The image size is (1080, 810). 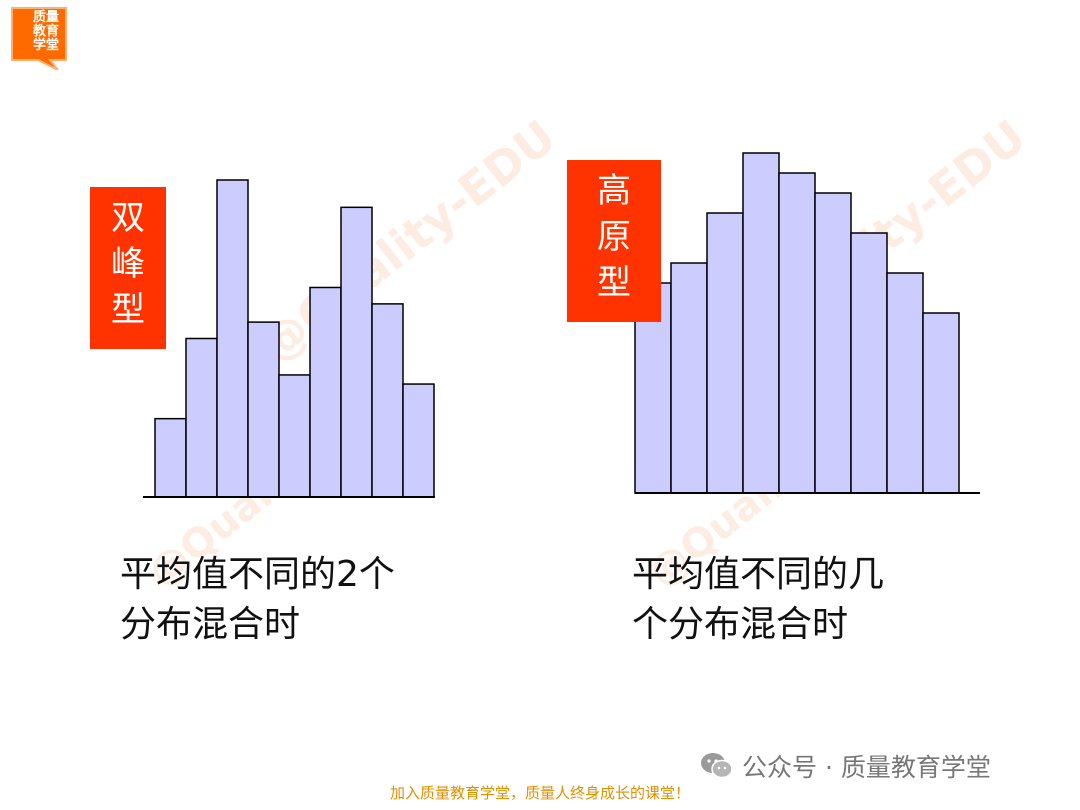 What do you see at coordinates (45, 17) in the screenshot?
I see `logo-line-1: 质量` at bounding box center [45, 17].